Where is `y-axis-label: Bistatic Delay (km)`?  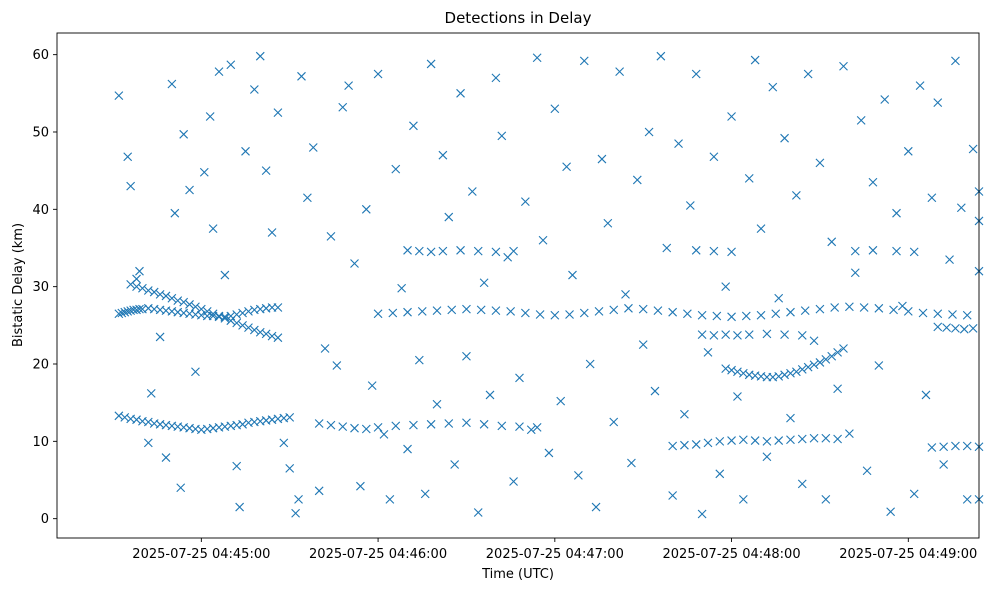
y-axis-label: Bistatic Delay (km) is located at coordinates (18, 285).